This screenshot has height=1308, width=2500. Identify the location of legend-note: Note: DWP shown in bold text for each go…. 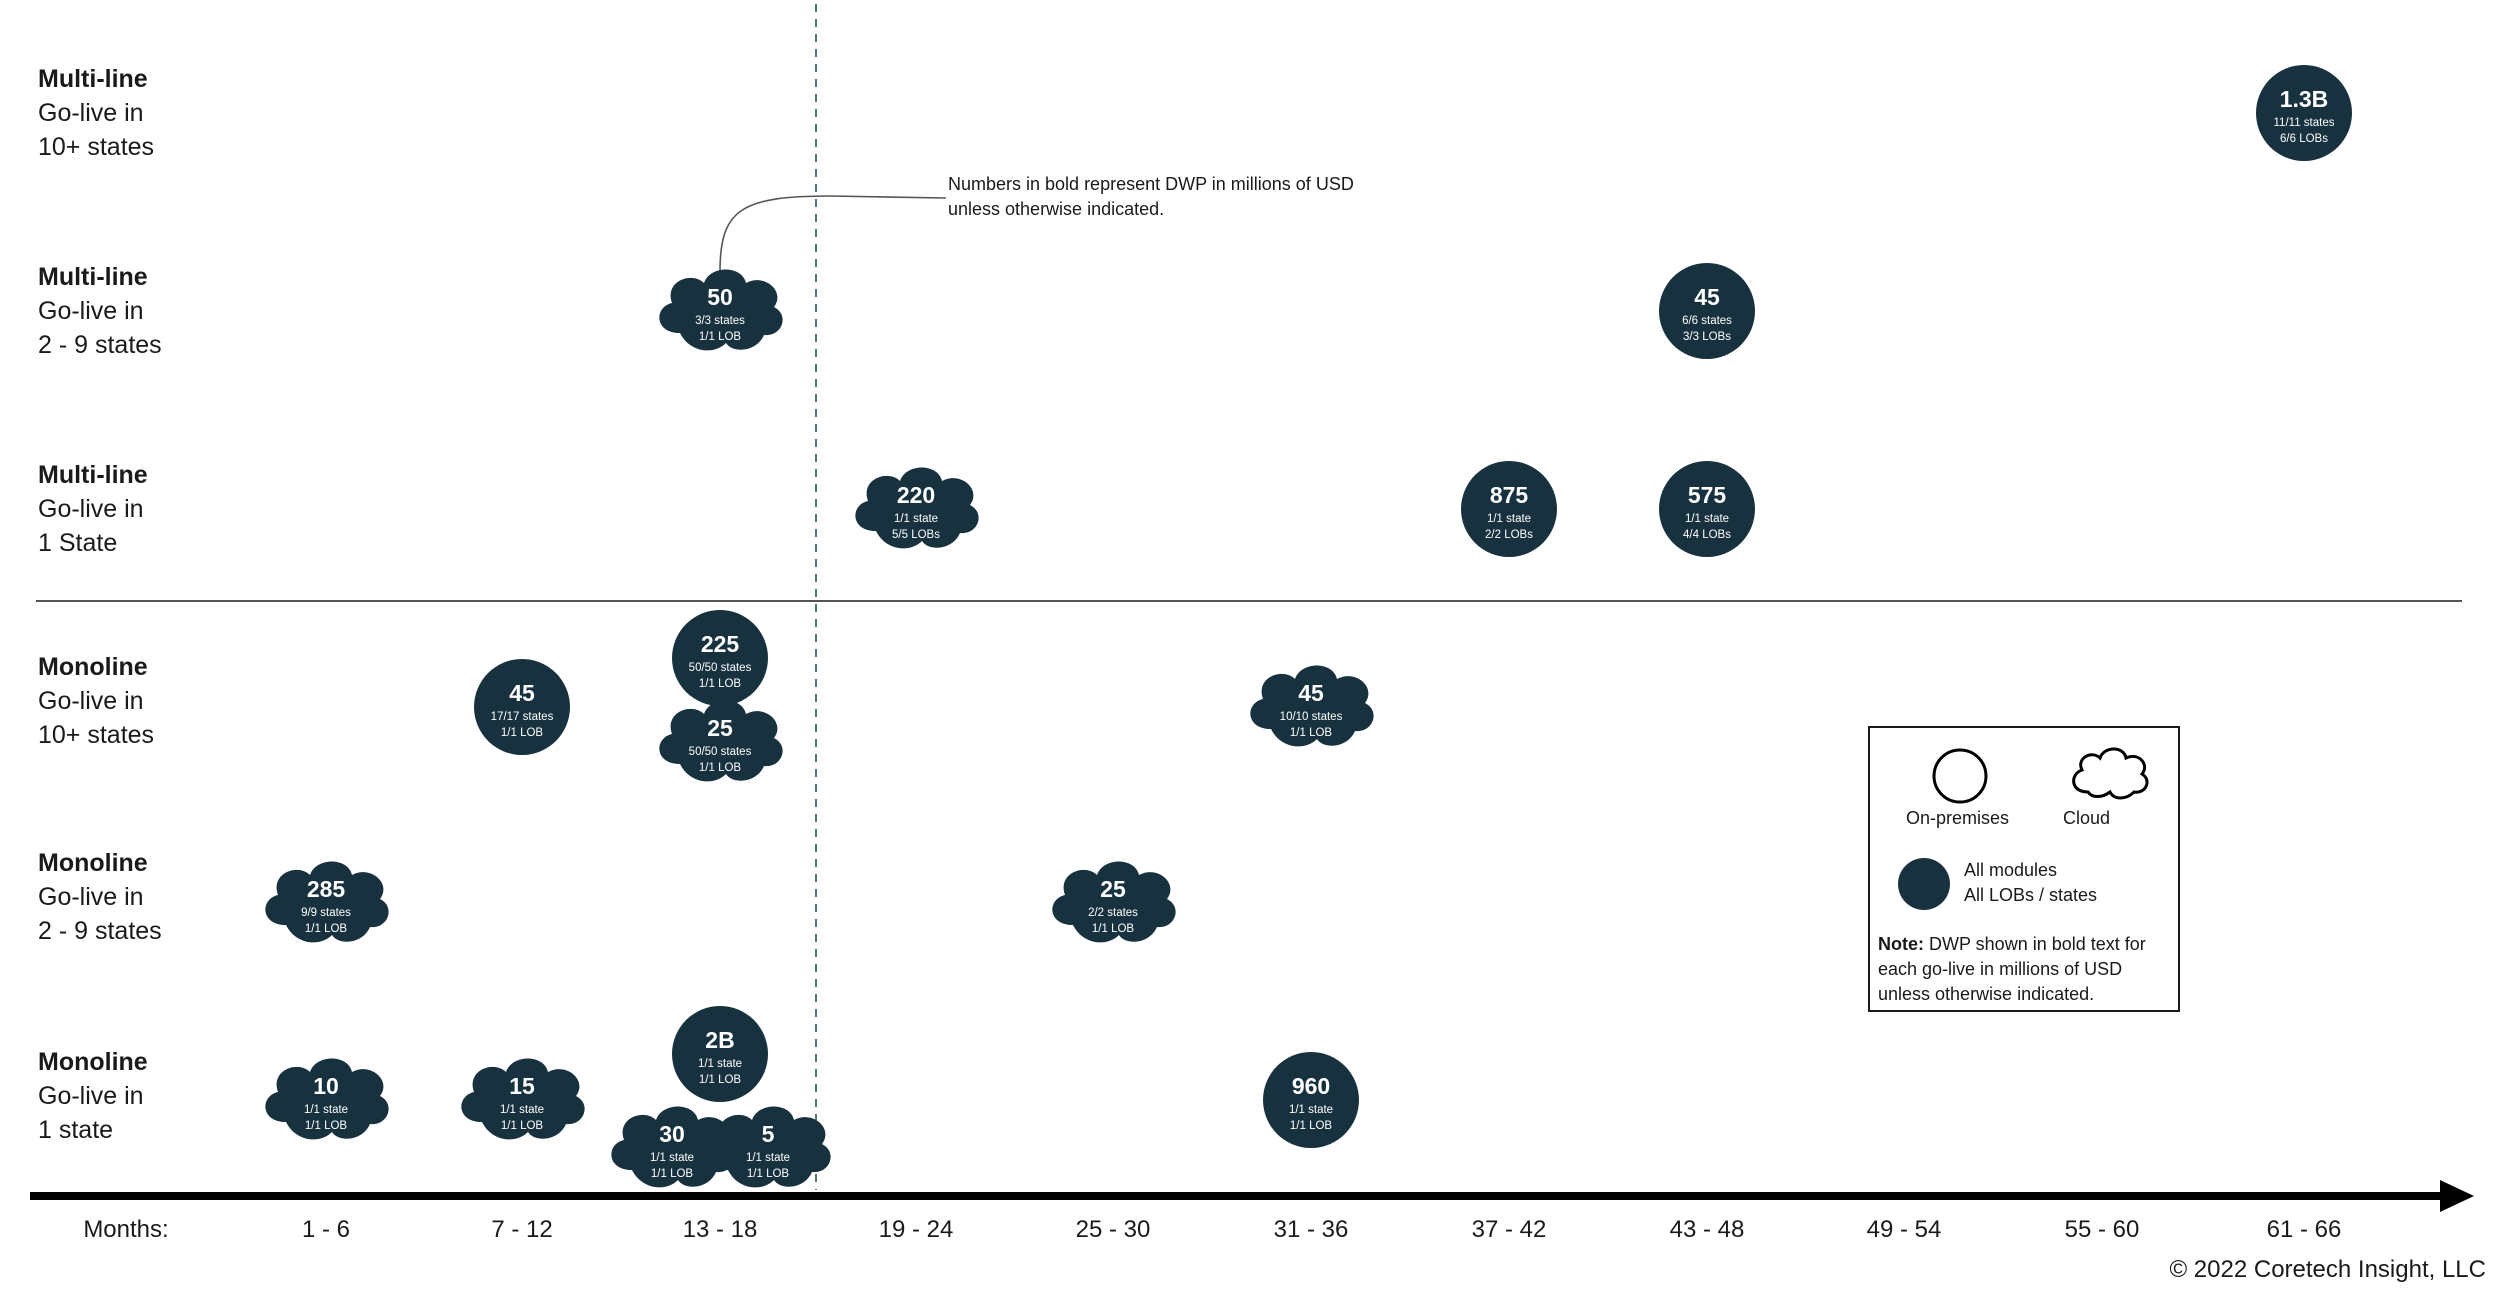
(2023, 969).